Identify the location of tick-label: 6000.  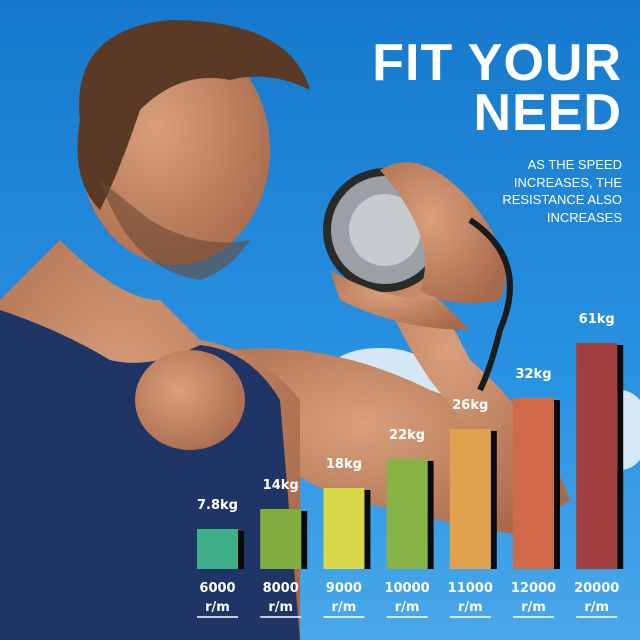
(217, 588).